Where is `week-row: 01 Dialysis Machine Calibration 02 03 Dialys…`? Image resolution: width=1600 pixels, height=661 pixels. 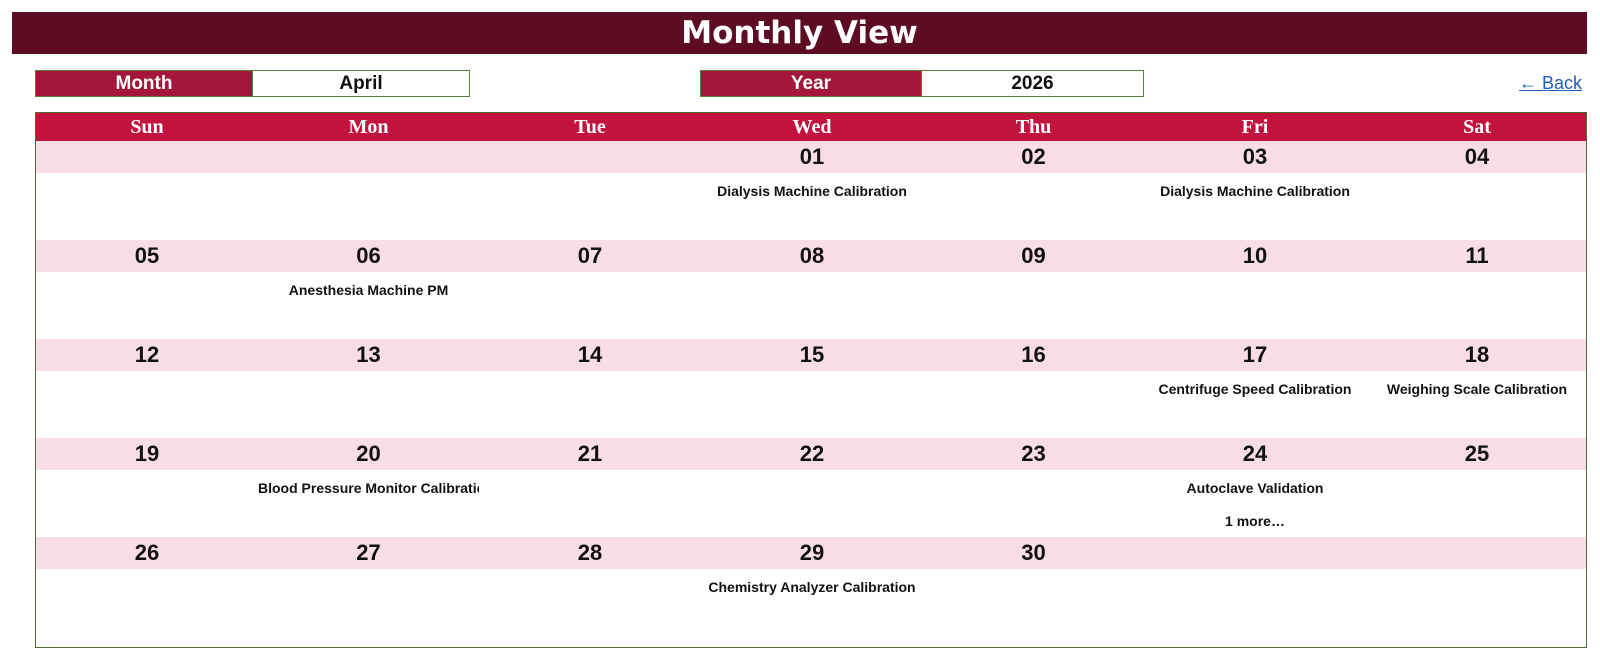
week-row: 01 Dialysis Machine Calibration 02 03 Dialys… is located at coordinates (811, 191).